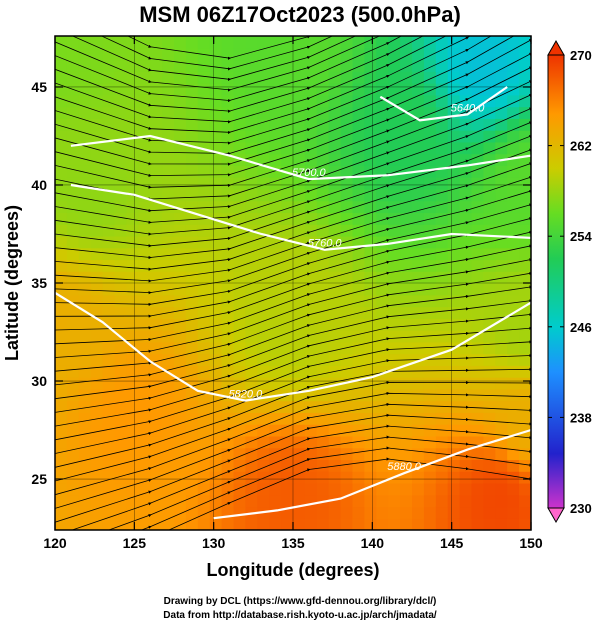 The image size is (599, 625). Describe the element at coordinates (246, 395) in the screenshot. I see `contour-label: 5820.0` at that location.